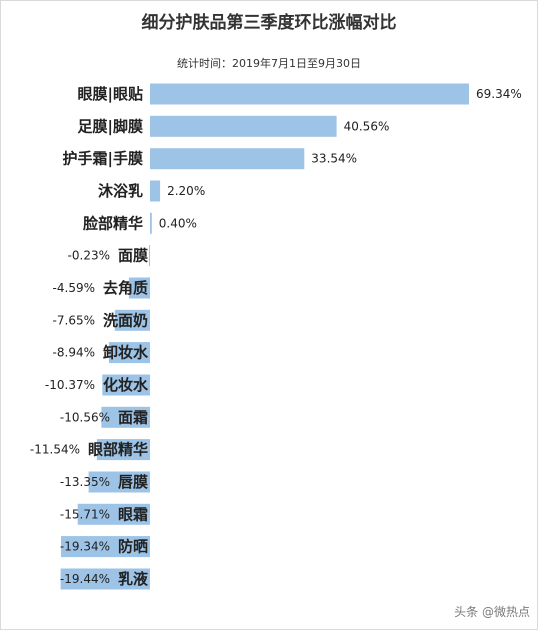 The image size is (538, 630). I want to click on value-label-12: -13.35%, so click(85, 482).